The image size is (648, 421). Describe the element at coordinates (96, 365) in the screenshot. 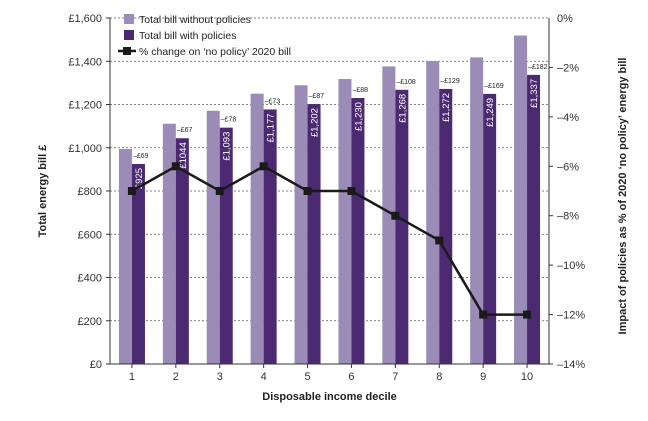

I see `y-tick-label: £0` at that location.